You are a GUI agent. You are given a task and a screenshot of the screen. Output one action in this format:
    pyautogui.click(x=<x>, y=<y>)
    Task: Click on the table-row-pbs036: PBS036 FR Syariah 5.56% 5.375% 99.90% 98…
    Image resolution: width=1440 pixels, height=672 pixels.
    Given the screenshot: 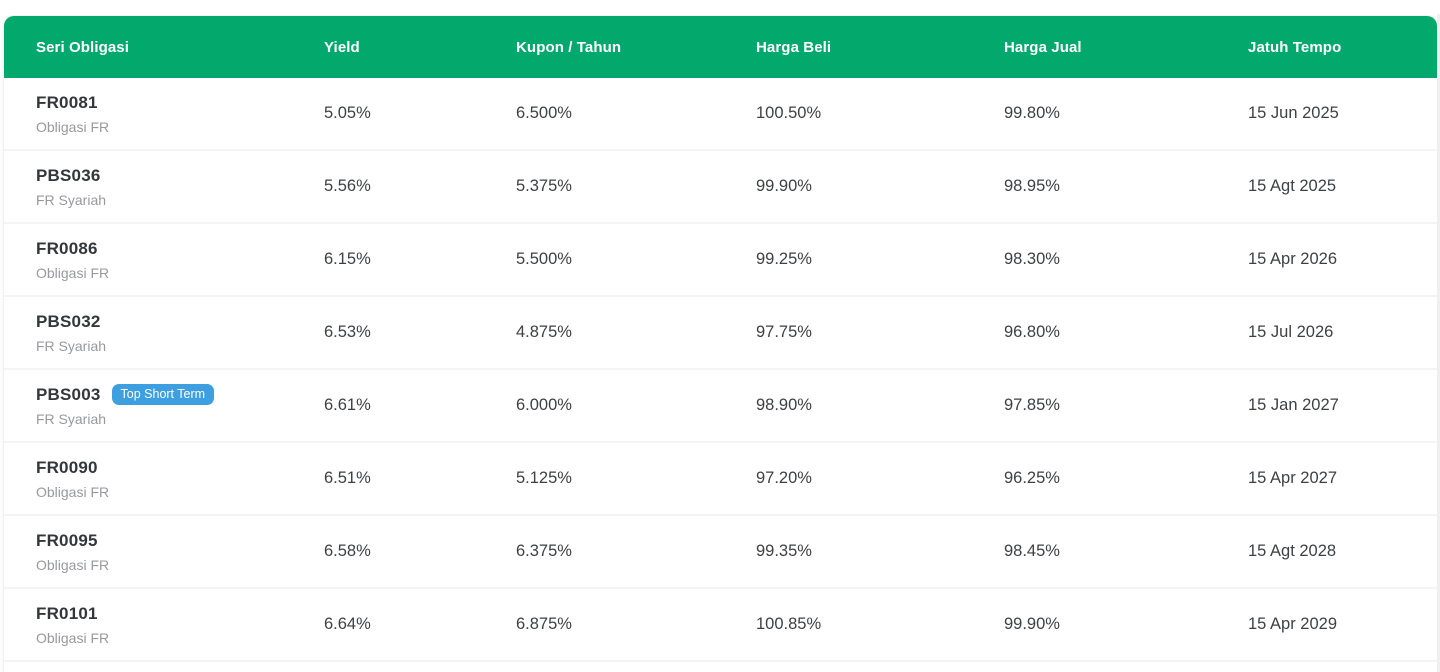 What is the action you would take?
    pyautogui.click(x=720, y=187)
    